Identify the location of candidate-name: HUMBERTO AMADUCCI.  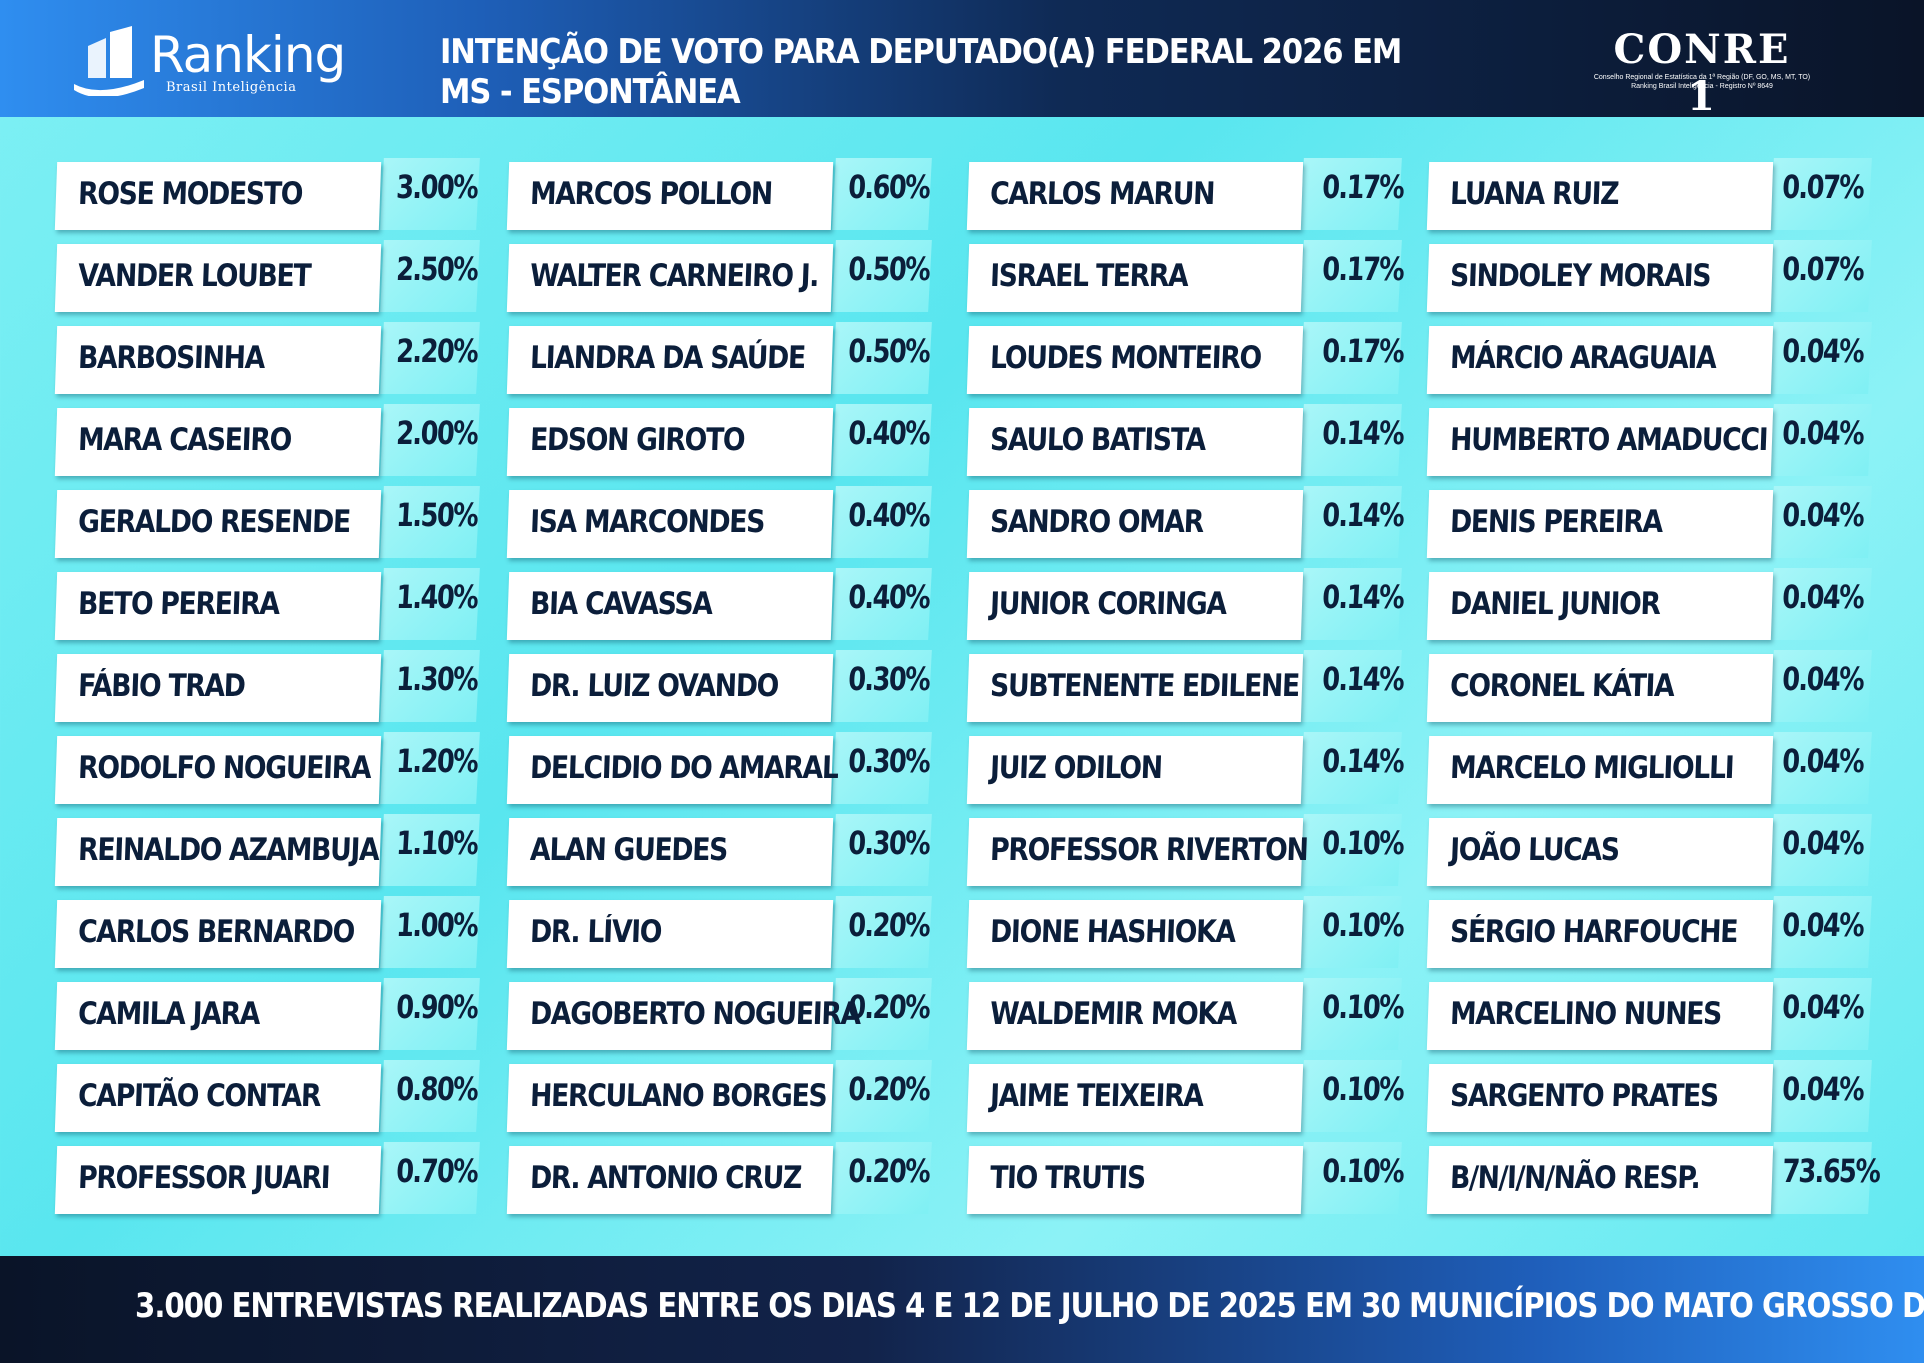
(1608, 440).